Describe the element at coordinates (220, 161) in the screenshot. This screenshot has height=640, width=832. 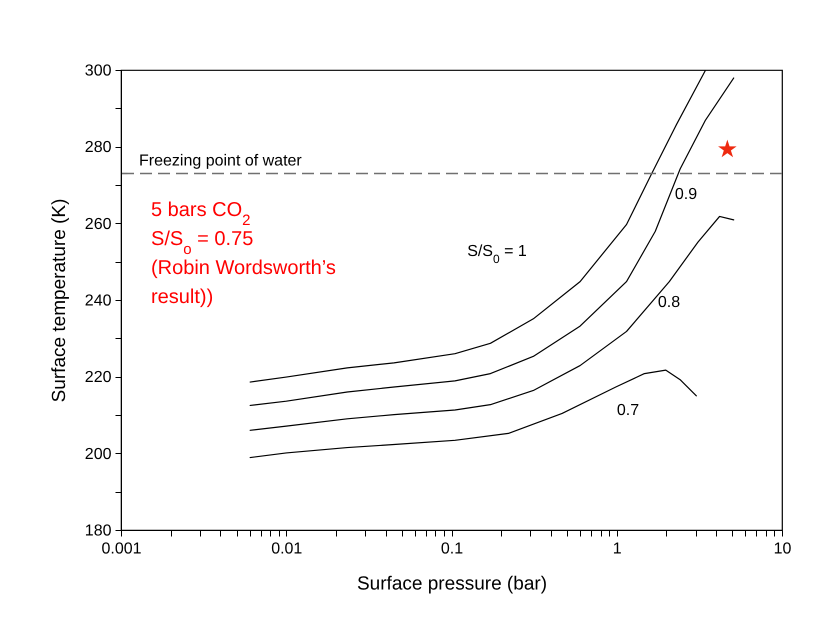
I see `ref-line-label: Freezing point of water` at that location.